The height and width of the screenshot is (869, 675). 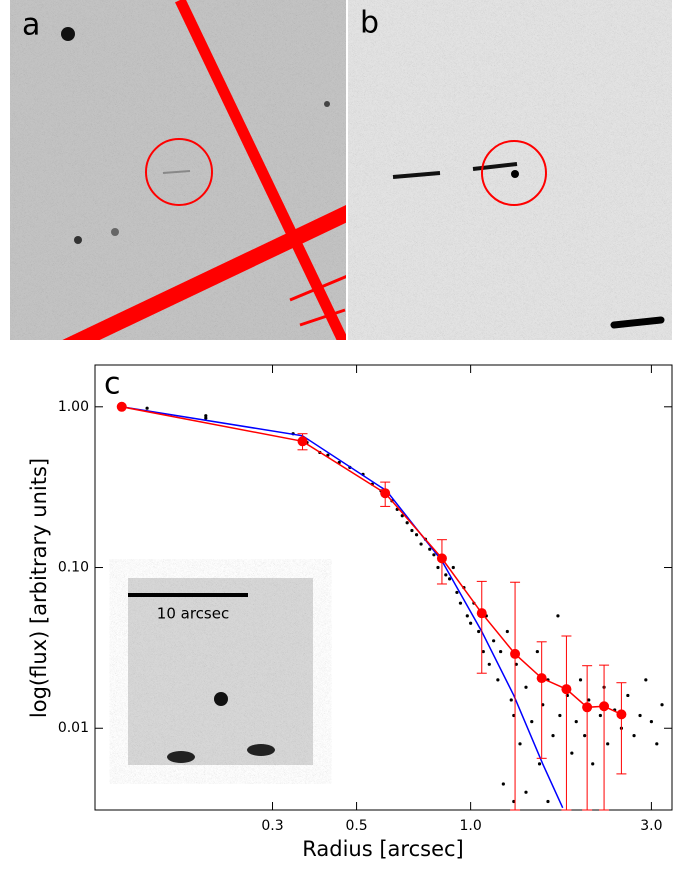 I want to click on panel-label: a, so click(x=31, y=25).